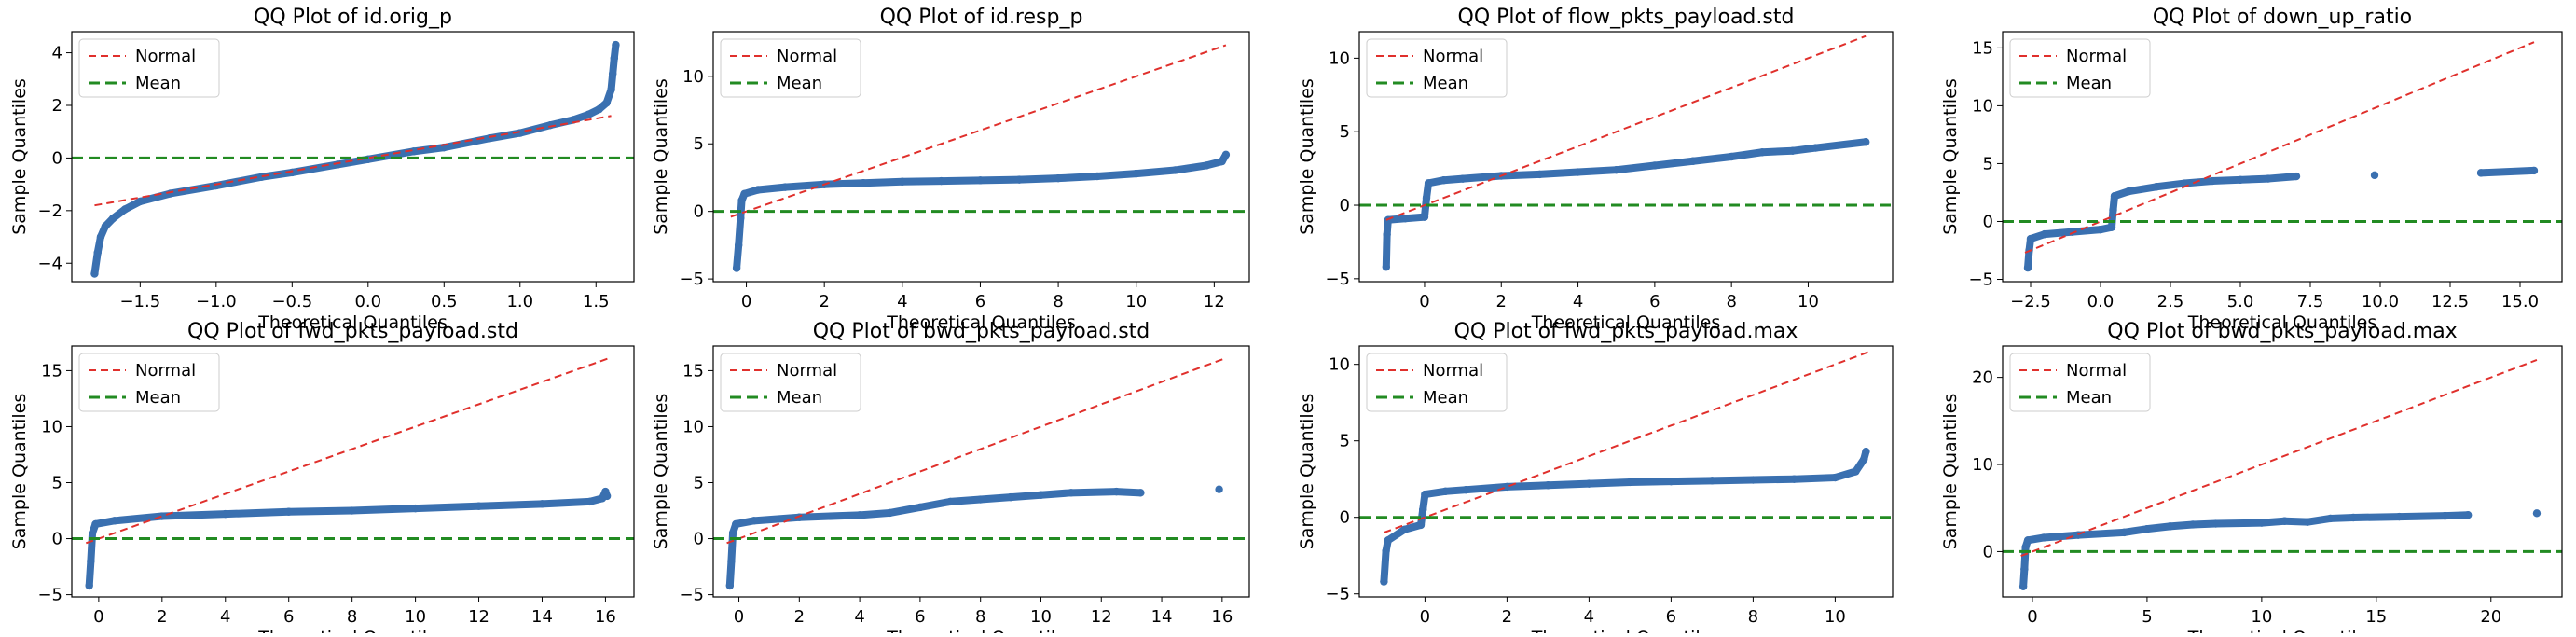 The height and width of the screenshot is (637, 2576). Describe the element at coordinates (2310, 302) in the screenshot. I see `x-tick-label: 7.5` at that location.